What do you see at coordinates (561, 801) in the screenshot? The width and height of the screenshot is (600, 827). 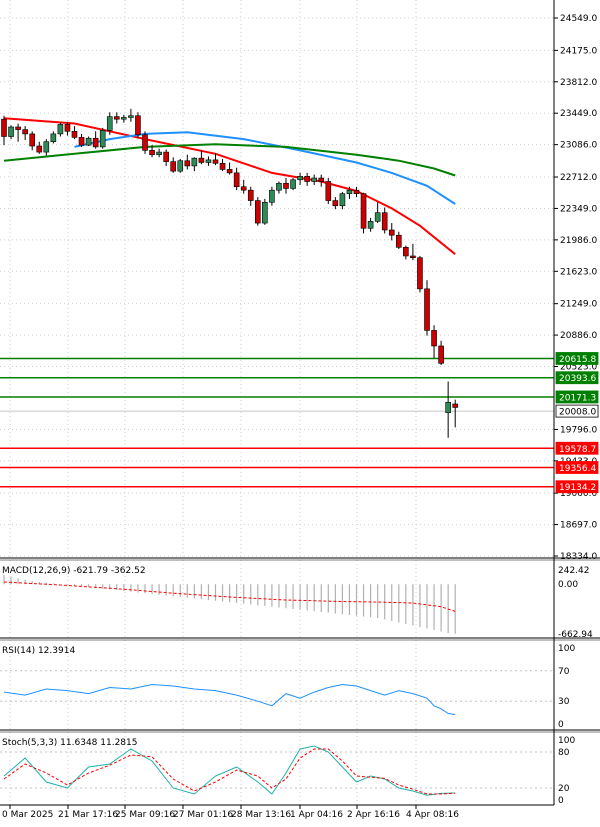 I see `stoch-tick-label: 0` at bounding box center [561, 801].